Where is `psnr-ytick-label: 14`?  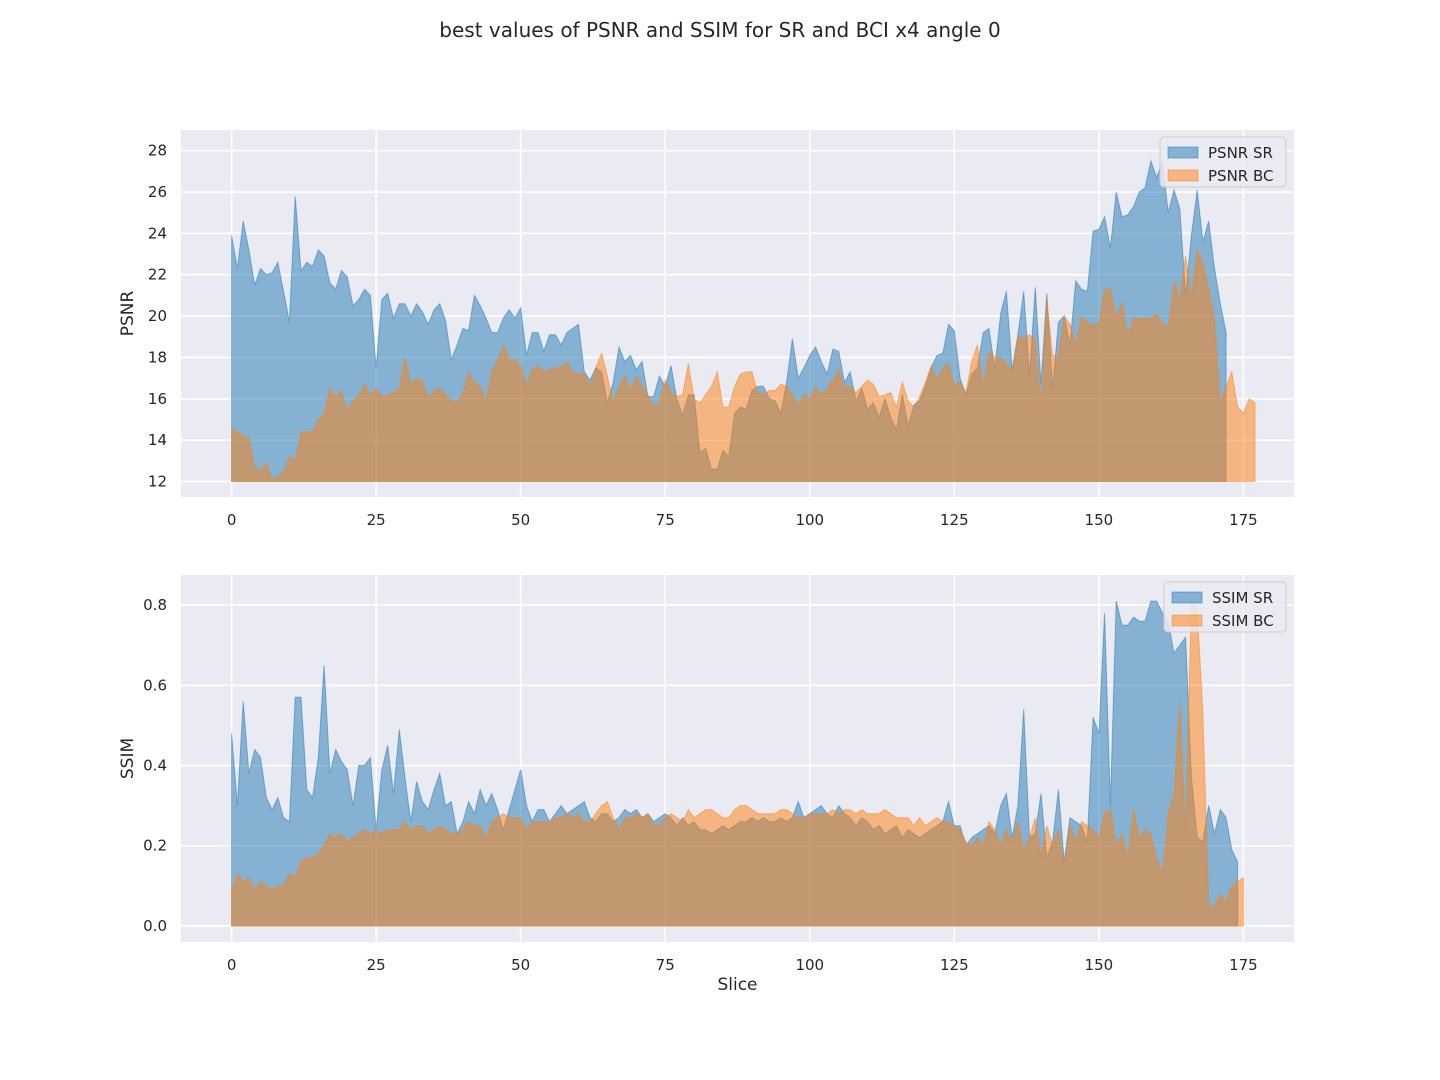
psnr-ytick-label: 14 is located at coordinates (157, 440).